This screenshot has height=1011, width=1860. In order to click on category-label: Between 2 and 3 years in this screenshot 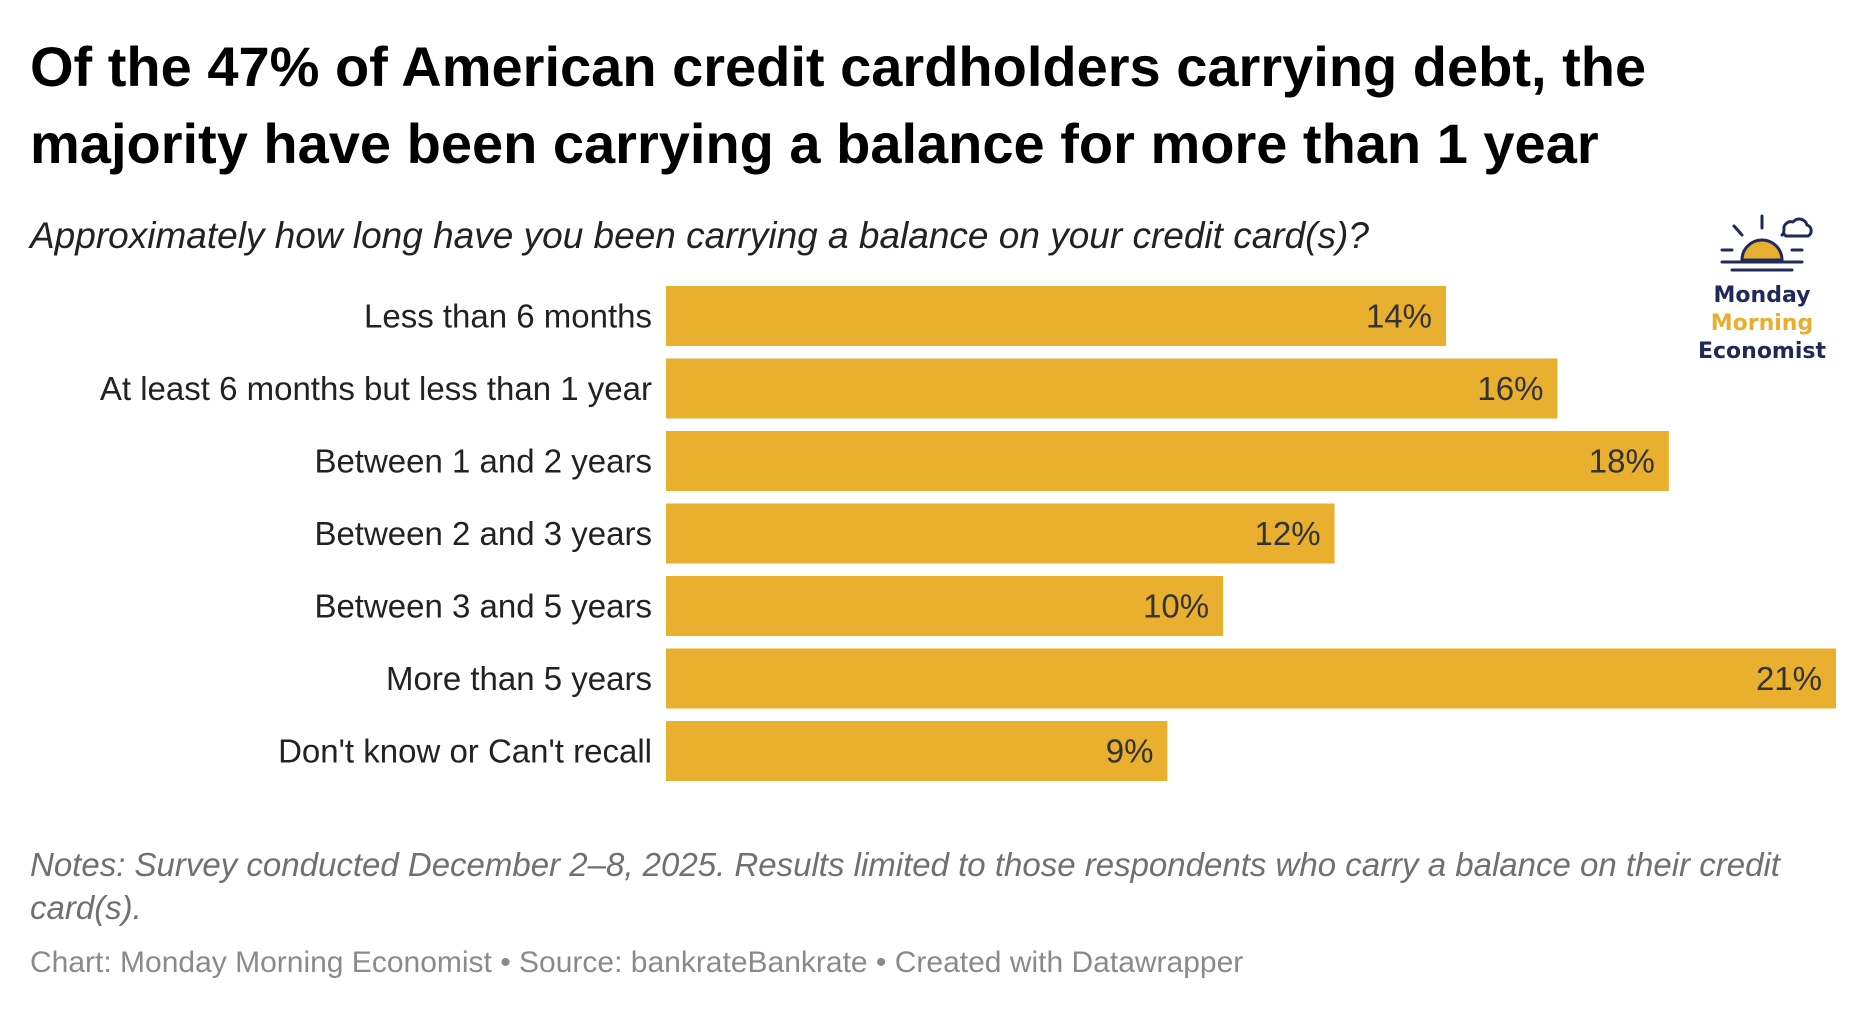, I will do `click(483, 533)`.